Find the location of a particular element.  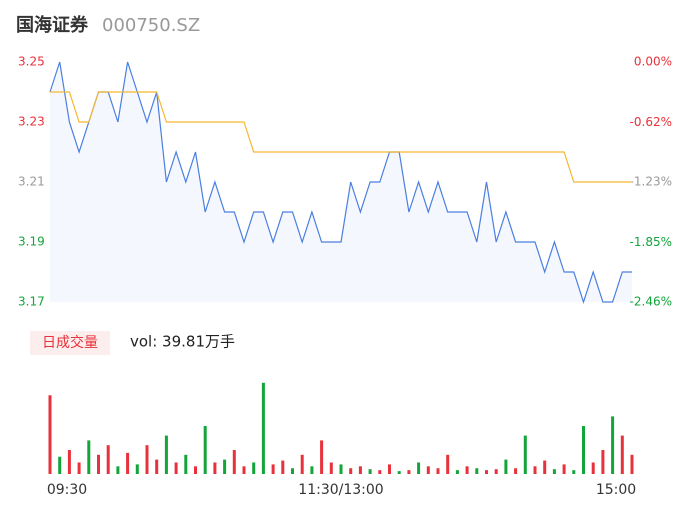

y-tick-label: 3.19 is located at coordinates (31, 242).